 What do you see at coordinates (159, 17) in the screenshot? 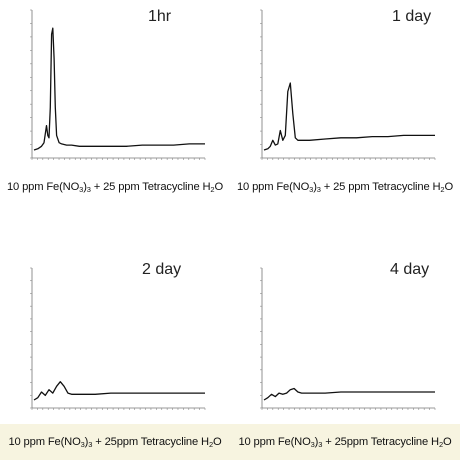
I see `chart-title: 1hr` at bounding box center [159, 17].